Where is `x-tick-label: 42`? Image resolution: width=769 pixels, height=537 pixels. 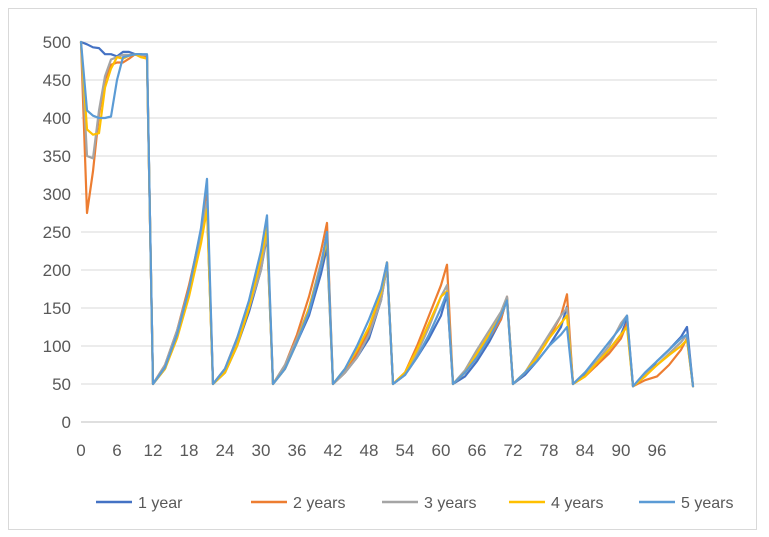
x-tick-label: 42 is located at coordinates (333, 450).